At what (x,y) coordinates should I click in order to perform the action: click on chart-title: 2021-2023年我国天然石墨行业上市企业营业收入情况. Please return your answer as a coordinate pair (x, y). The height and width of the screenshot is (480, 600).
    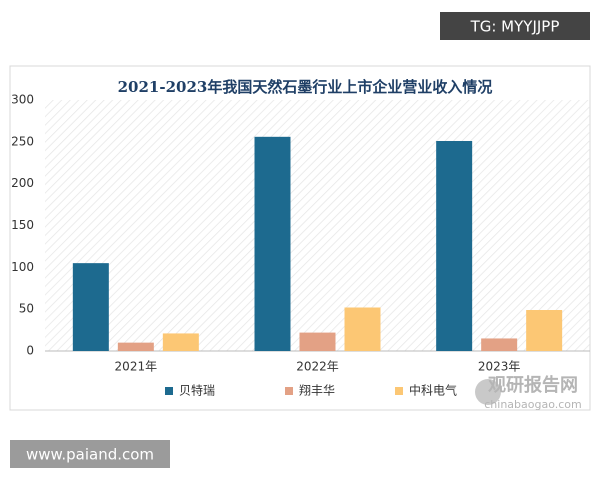
    Looking at the image, I should click on (305, 87).